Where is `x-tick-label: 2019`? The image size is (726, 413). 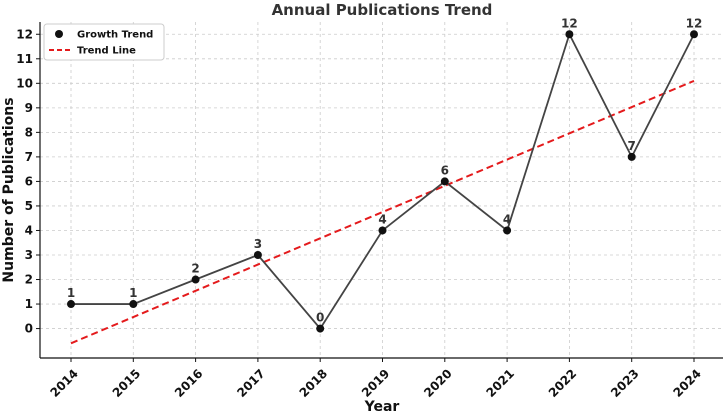
x-tick-label: 2019 is located at coordinates (376, 383).